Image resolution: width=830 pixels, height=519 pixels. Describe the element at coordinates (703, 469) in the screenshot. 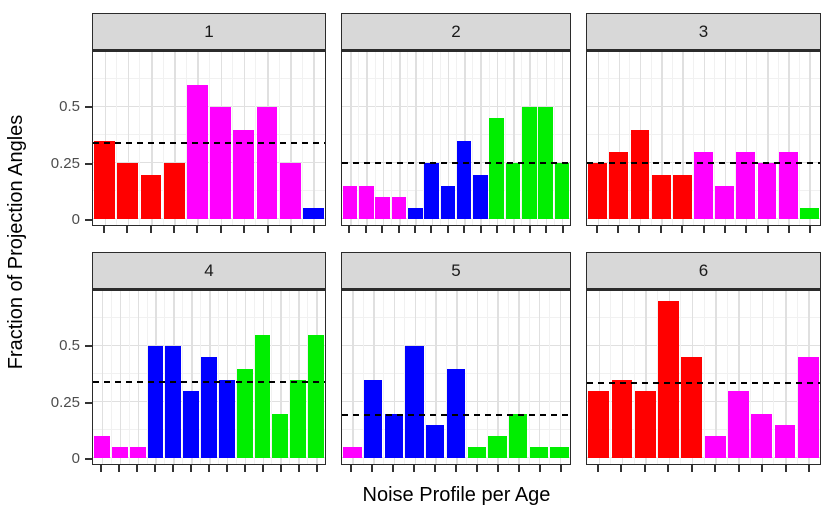

I see `x-axis-ticks` at that location.